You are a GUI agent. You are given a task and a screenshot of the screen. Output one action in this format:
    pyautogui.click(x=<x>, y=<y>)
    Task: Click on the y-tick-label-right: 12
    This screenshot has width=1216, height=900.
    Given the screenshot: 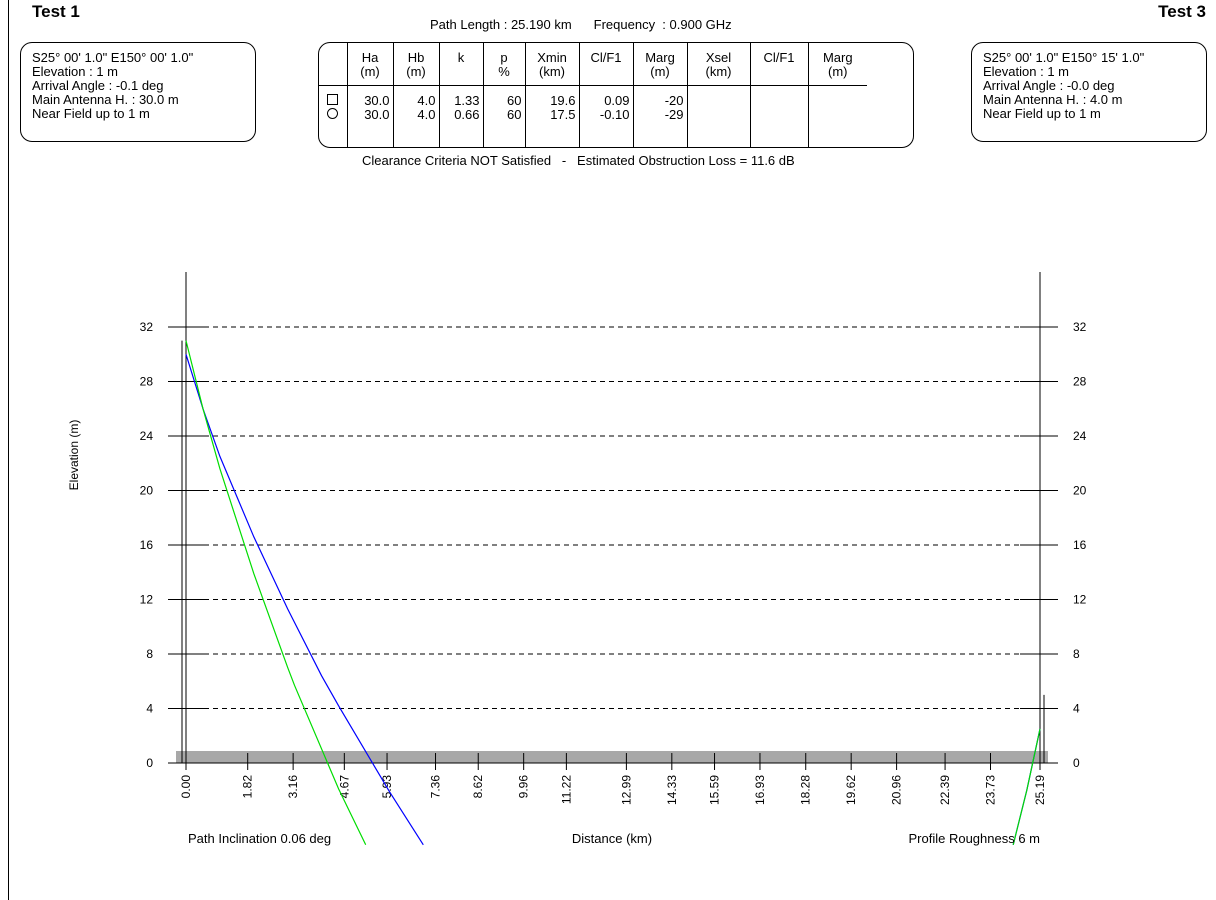 What is the action you would take?
    pyautogui.click(x=1080, y=600)
    